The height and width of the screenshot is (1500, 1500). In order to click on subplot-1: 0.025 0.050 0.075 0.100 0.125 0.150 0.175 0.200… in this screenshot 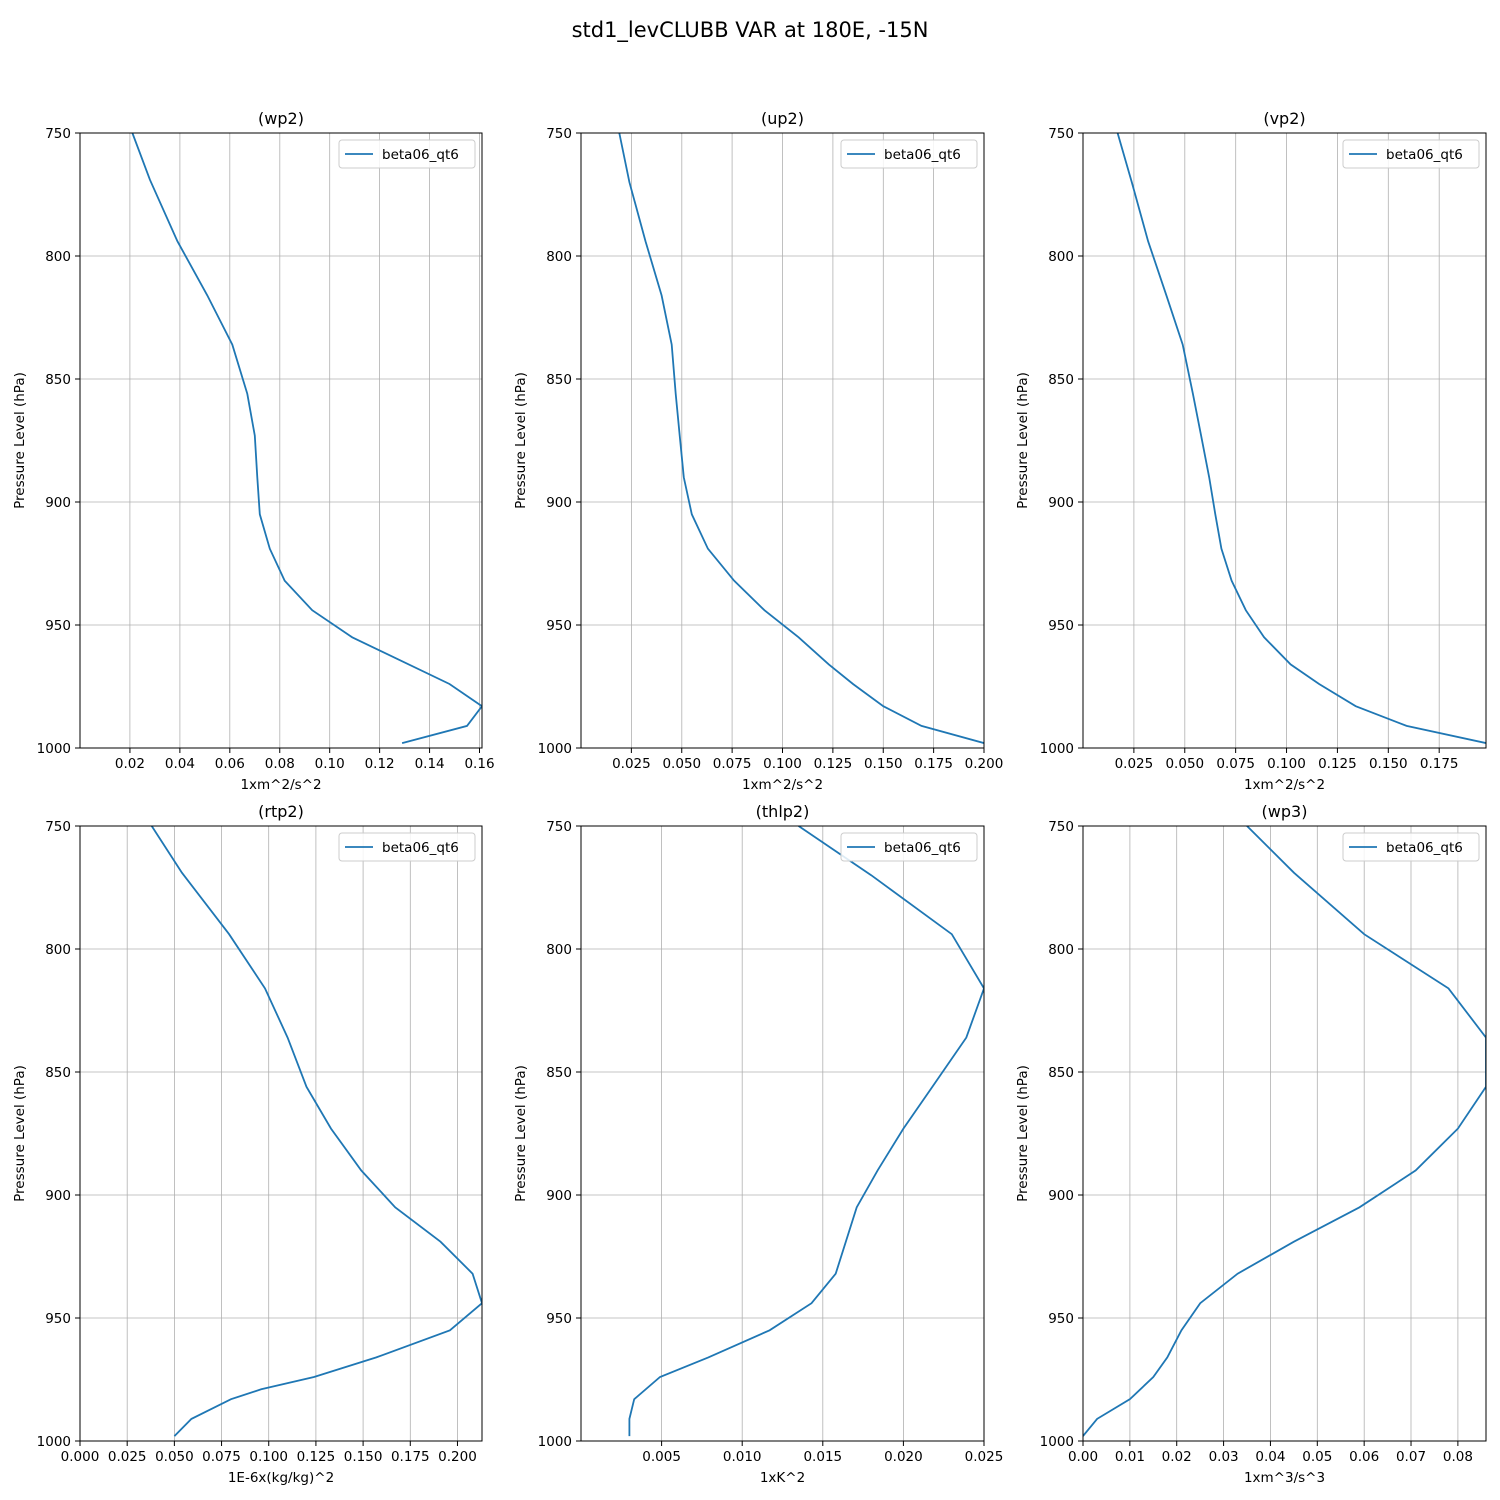, I will do `click(758, 451)`.